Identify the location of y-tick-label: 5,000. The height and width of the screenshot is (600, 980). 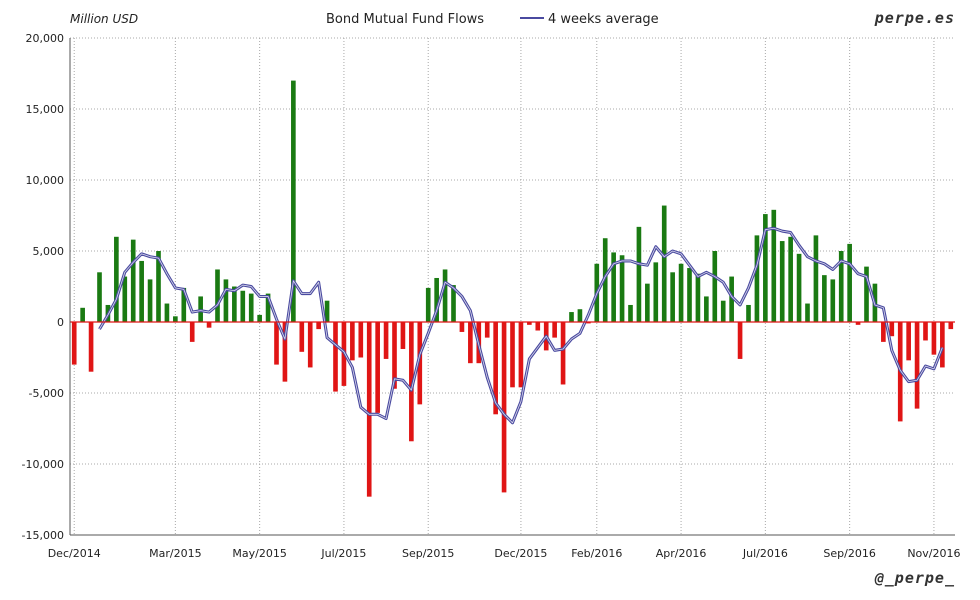
(49, 251).